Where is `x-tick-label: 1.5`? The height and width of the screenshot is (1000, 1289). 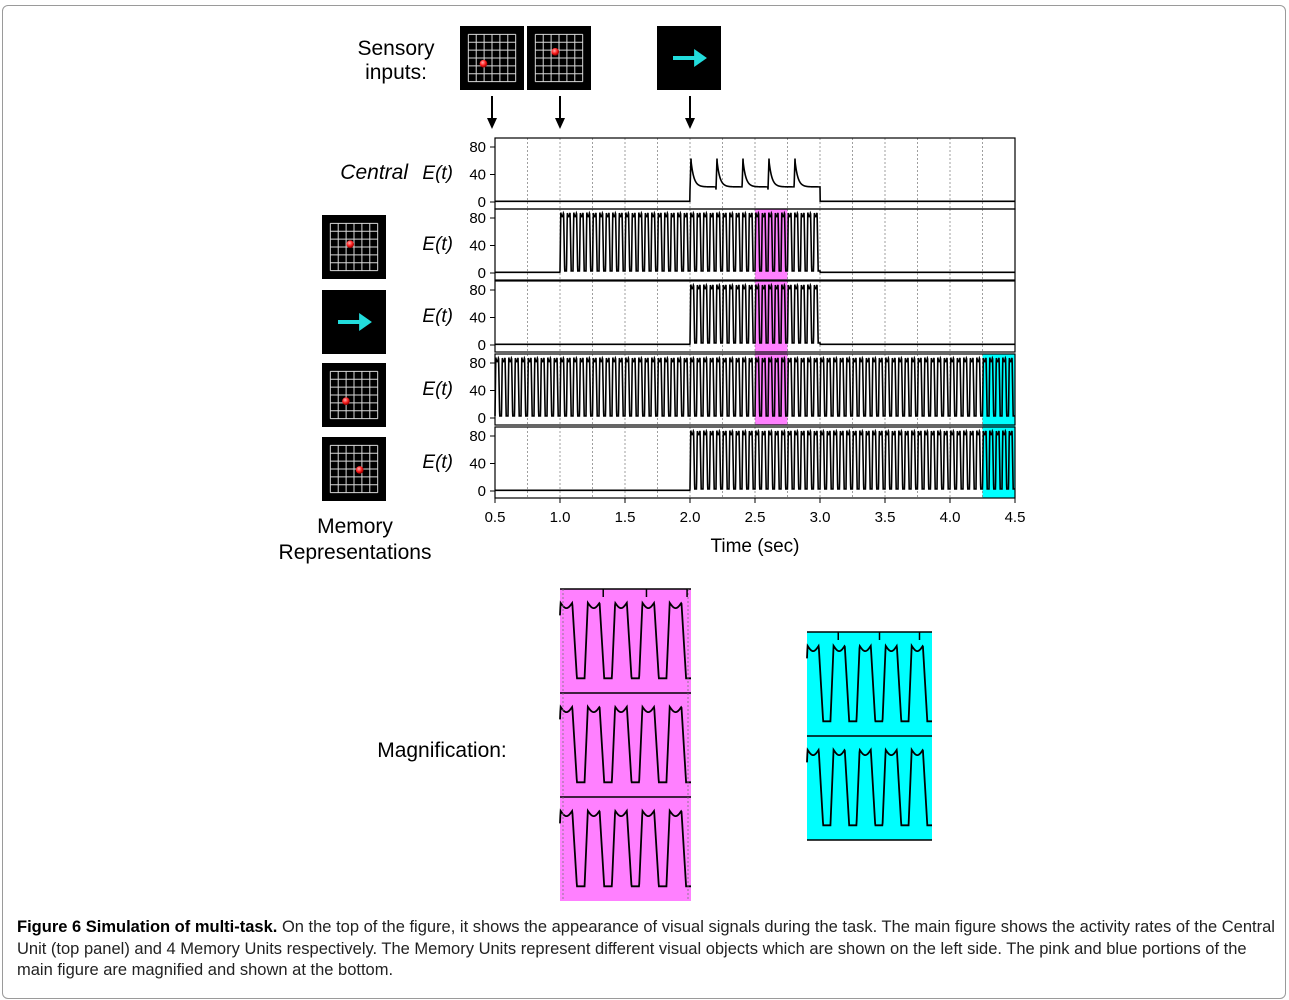
x-tick-label: 1.5 is located at coordinates (625, 517).